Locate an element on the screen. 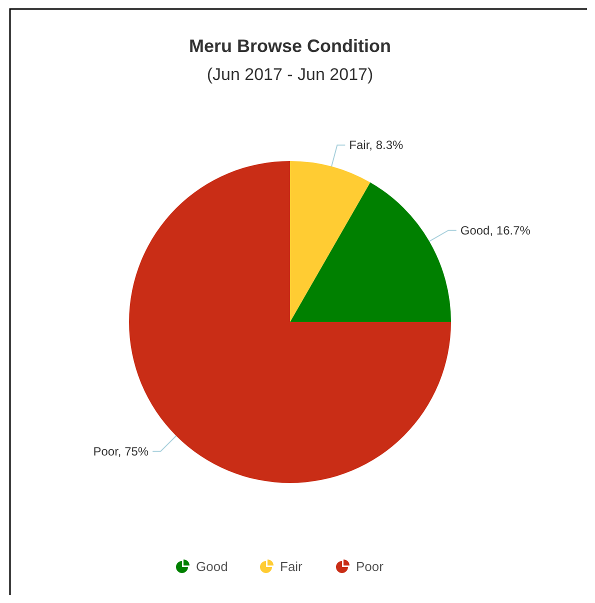 The height and width of the screenshot is (603, 595). chart-subtitle: (Jun 2017 - Jun 2017) is located at coordinates (290, 74).